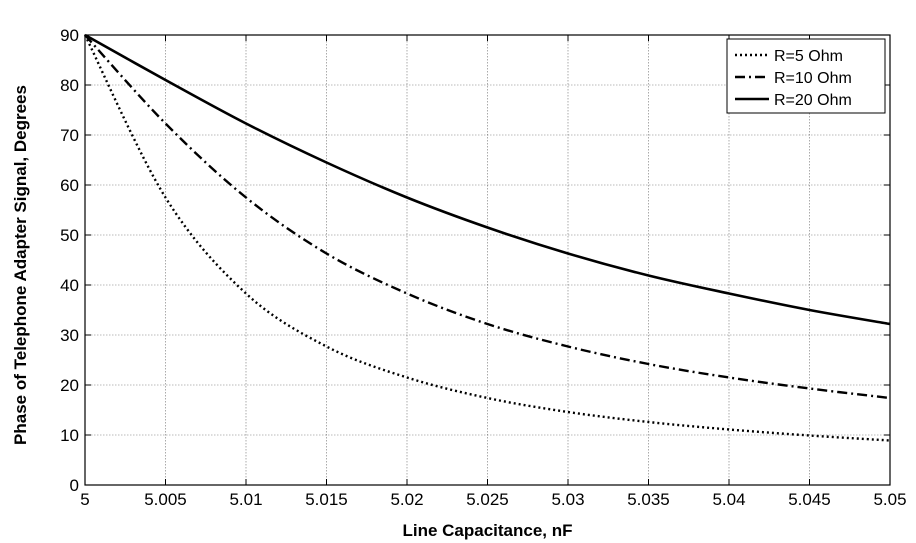 This screenshot has width=916, height=543. Describe the element at coordinates (69, 85) in the screenshot. I see `y-tick-label: 80` at that location.